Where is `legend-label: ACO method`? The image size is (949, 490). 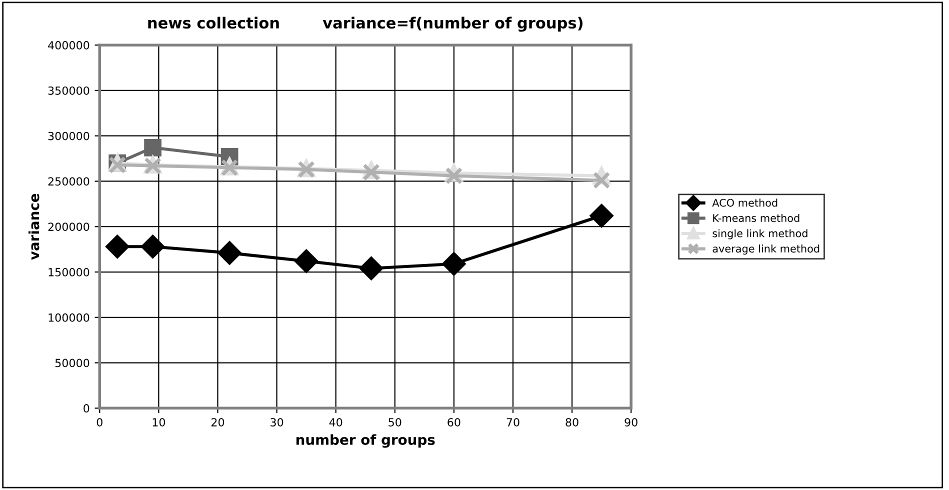 legend-label: ACO method is located at coordinates (745, 202).